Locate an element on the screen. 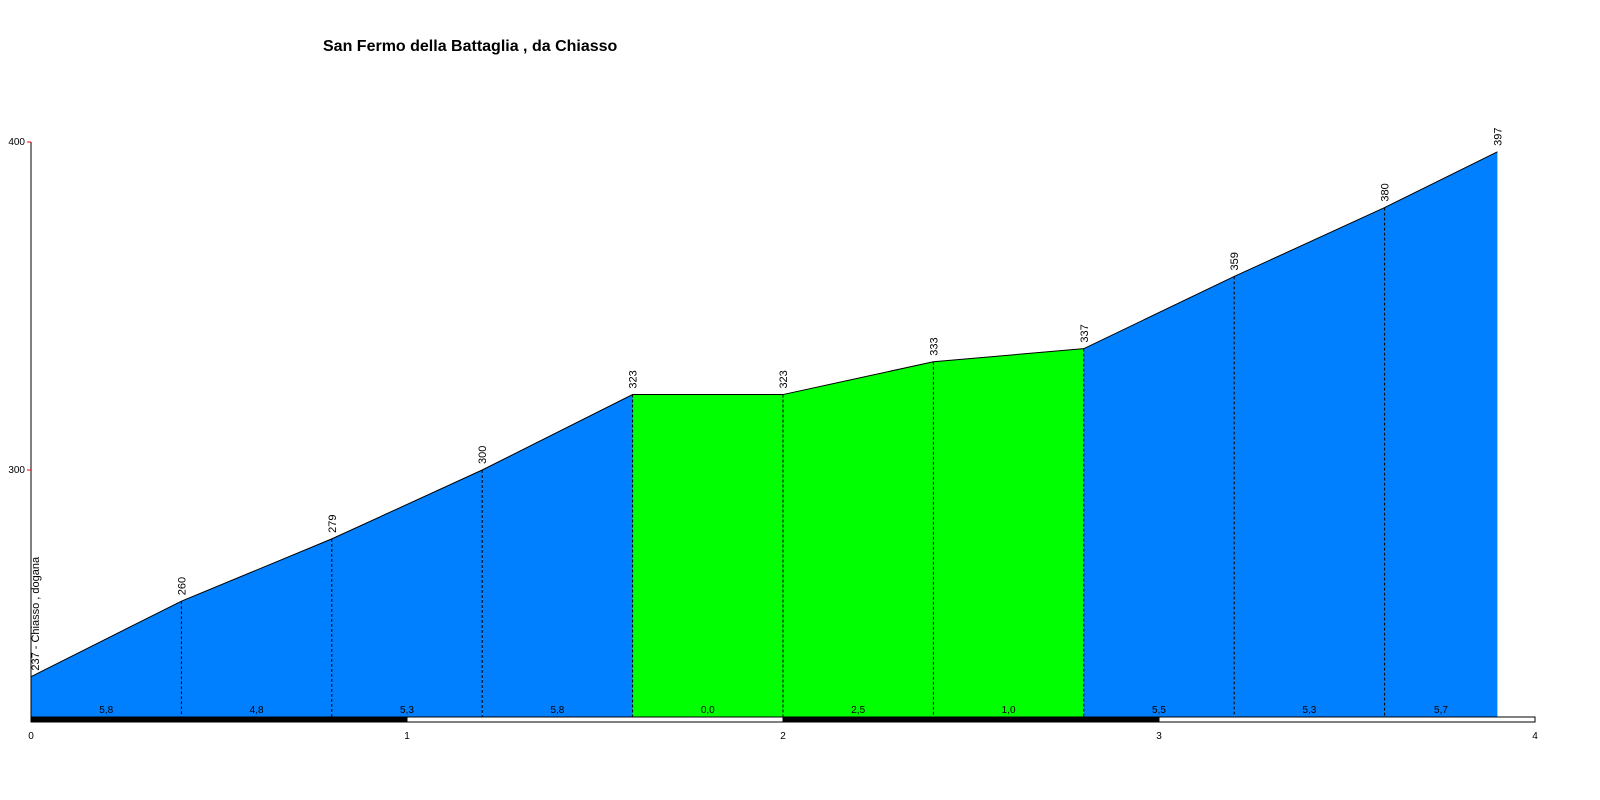 The width and height of the screenshot is (1600, 800). gradient-label-3: 5,8 is located at coordinates (557, 710).